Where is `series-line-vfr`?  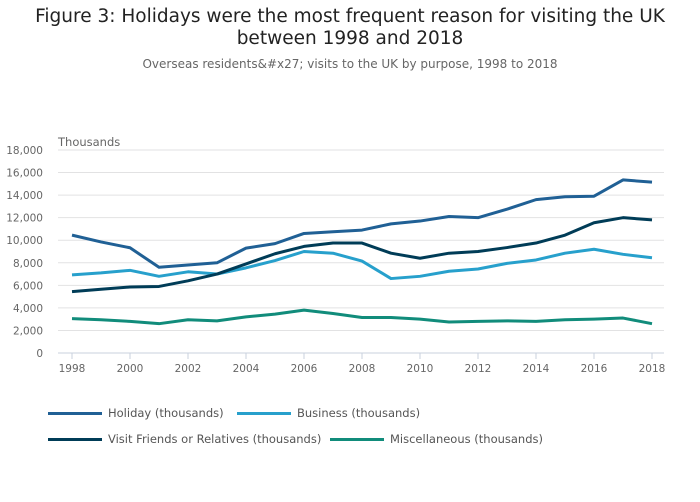 series-line-vfr is located at coordinates (362, 255).